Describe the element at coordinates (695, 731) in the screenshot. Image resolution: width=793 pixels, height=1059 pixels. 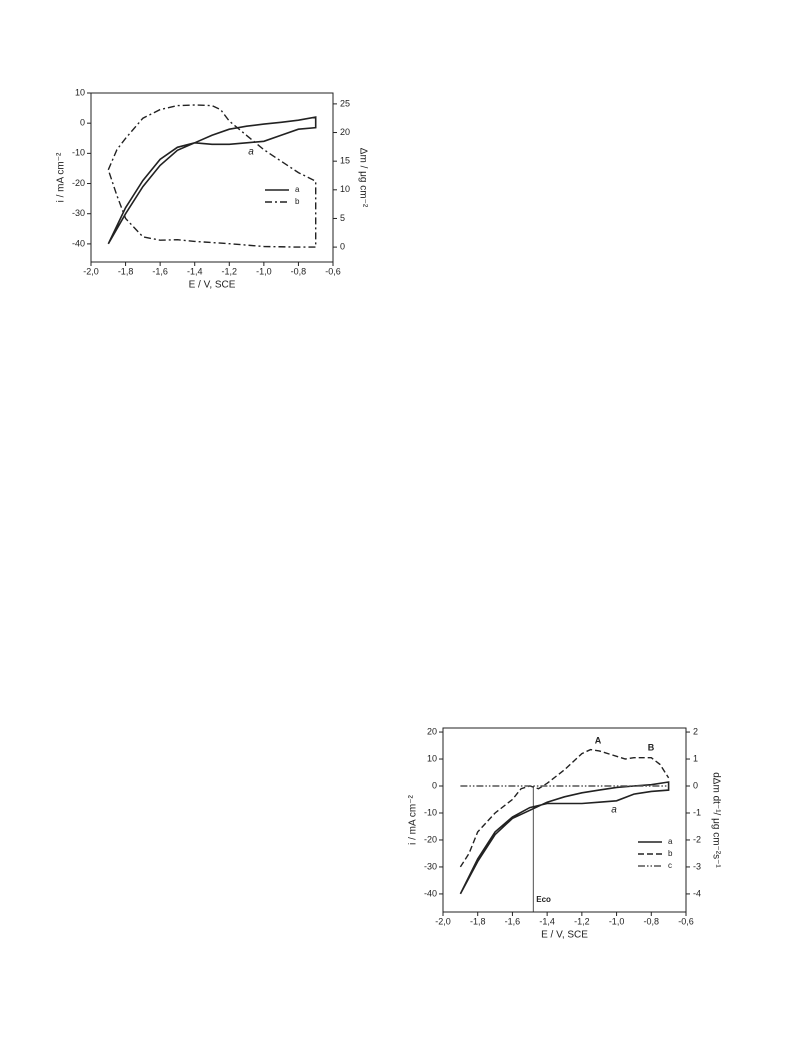
I see `y2-tick-label: 2` at that location.